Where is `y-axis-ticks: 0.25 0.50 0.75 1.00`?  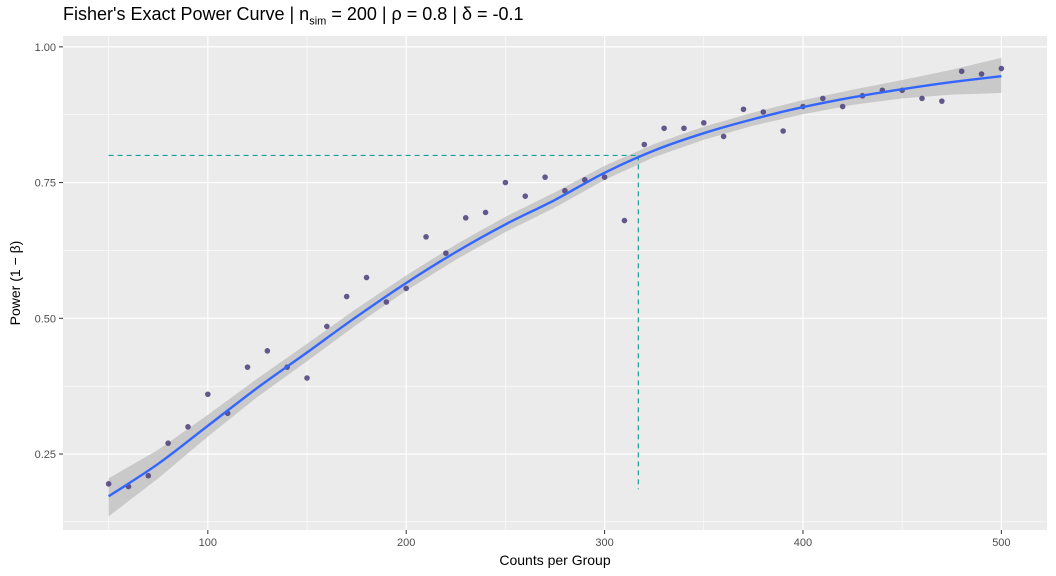 y-axis-ticks: 0.25 0.50 0.75 1.00 is located at coordinates (49, 251).